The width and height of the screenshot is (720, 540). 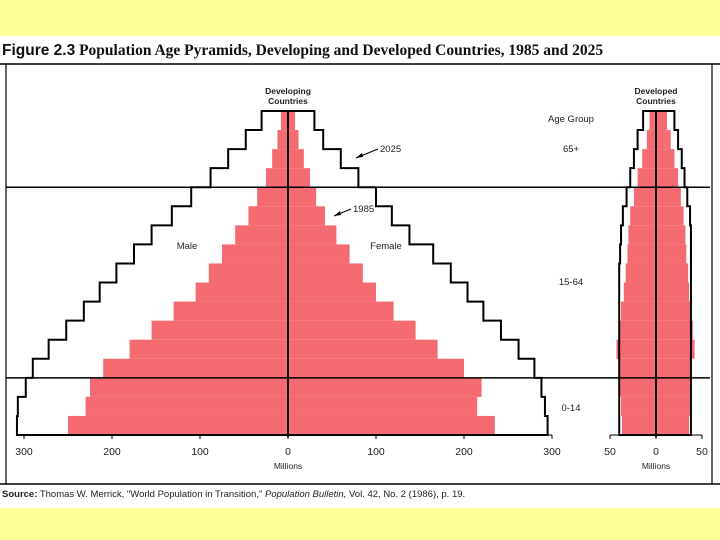 What do you see at coordinates (337, 213) in the screenshot?
I see `annotation-1985-arrowhead` at bounding box center [337, 213].